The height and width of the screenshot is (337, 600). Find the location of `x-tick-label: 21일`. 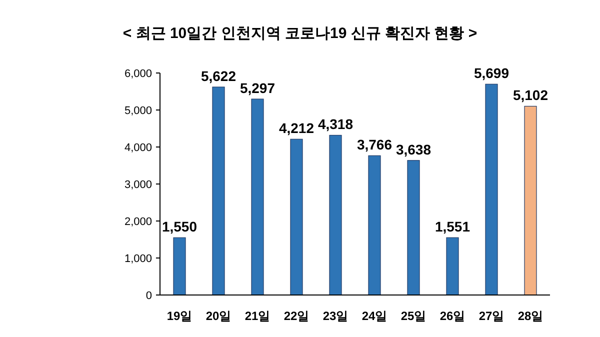

x-tick-label: 21일 is located at coordinates (257, 316).